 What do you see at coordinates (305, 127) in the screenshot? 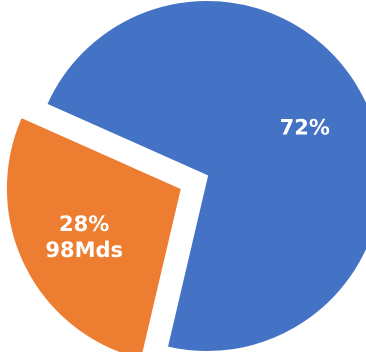
I see `slice-1-percent-label: 72%` at bounding box center [305, 127].